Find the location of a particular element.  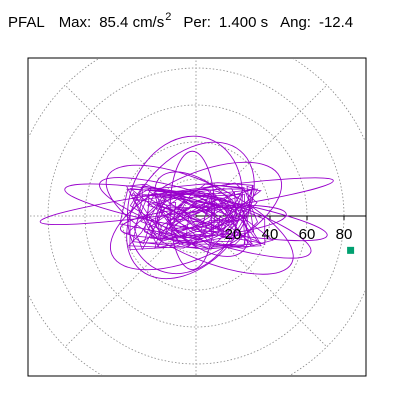

orbit-scribble is located at coordinates (196, 216).